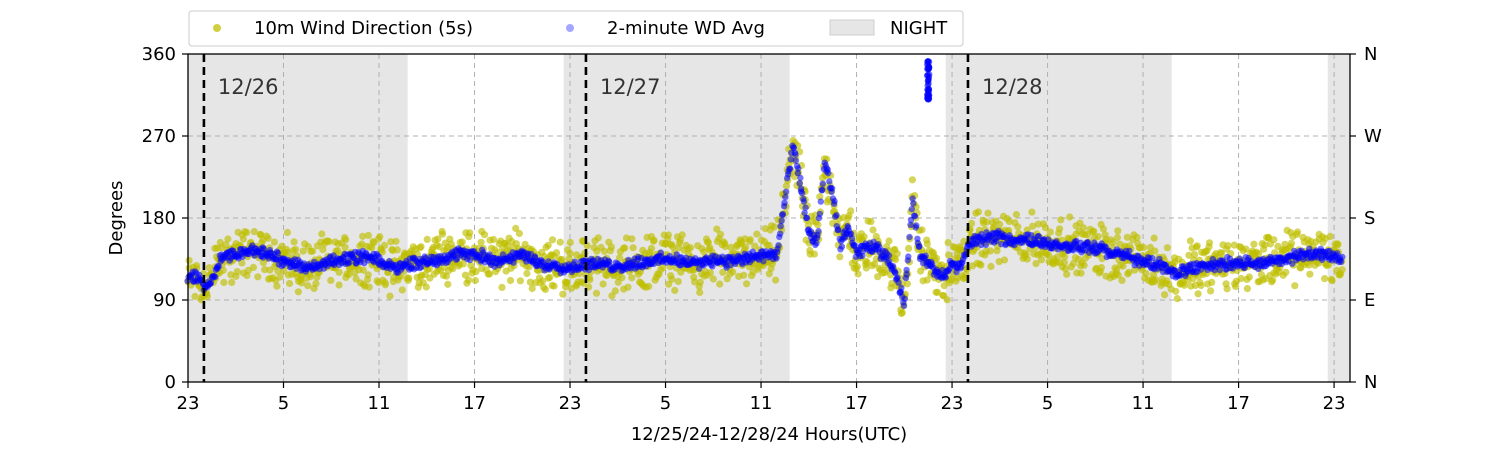 The image size is (1500, 450). Describe the element at coordinates (1369, 300) in the screenshot. I see `y2-tick-label: E` at that location.